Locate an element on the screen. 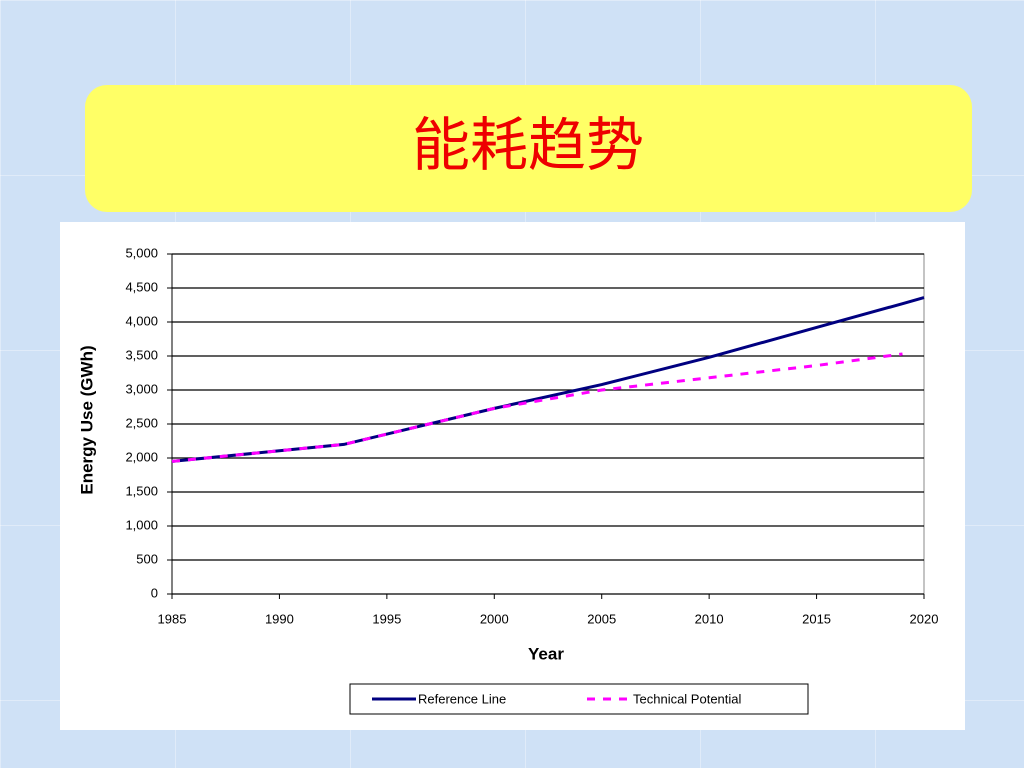  series-line is located at coordinates (537, 407).